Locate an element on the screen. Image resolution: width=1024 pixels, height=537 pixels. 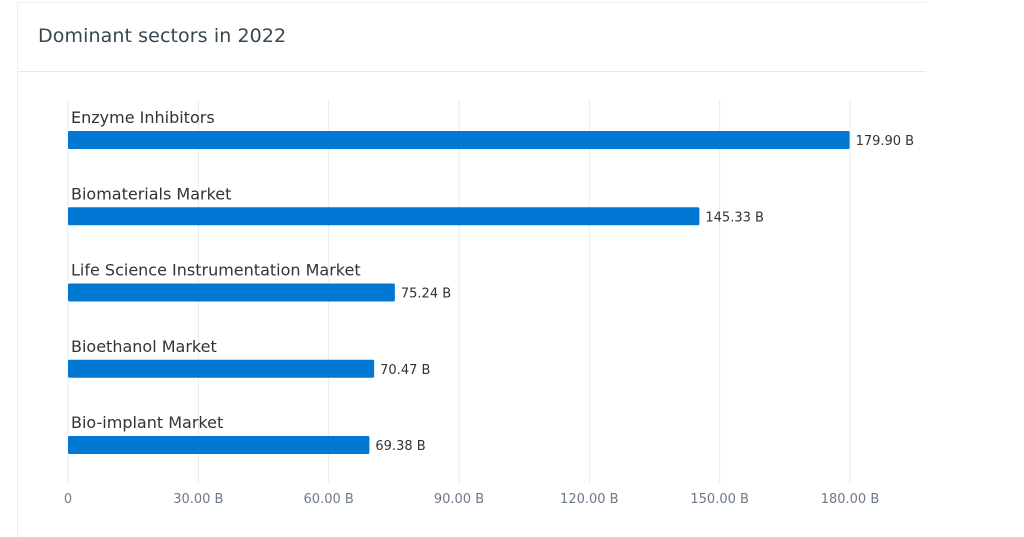
data-label: 69.38 B is located at coordinates (400, 446).